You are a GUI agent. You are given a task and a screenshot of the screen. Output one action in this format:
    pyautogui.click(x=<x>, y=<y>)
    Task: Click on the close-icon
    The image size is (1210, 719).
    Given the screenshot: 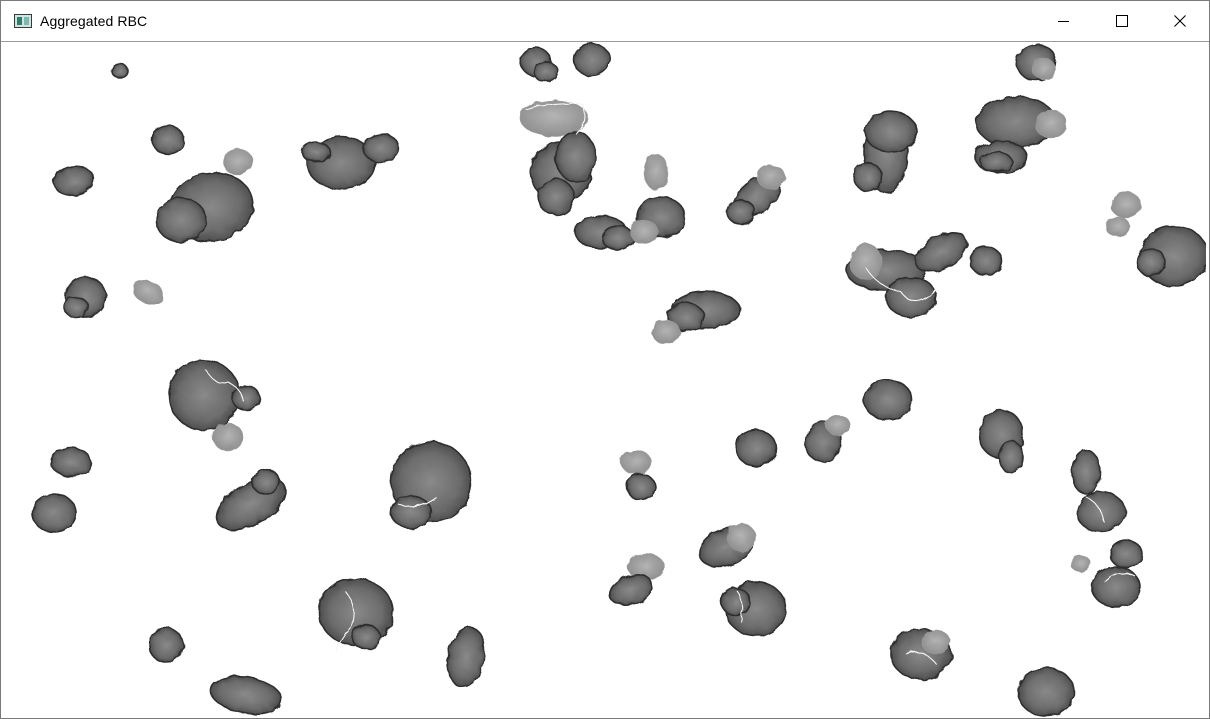 What is the action you would take?
    pyautogui.click(x=1180, y=21)
    